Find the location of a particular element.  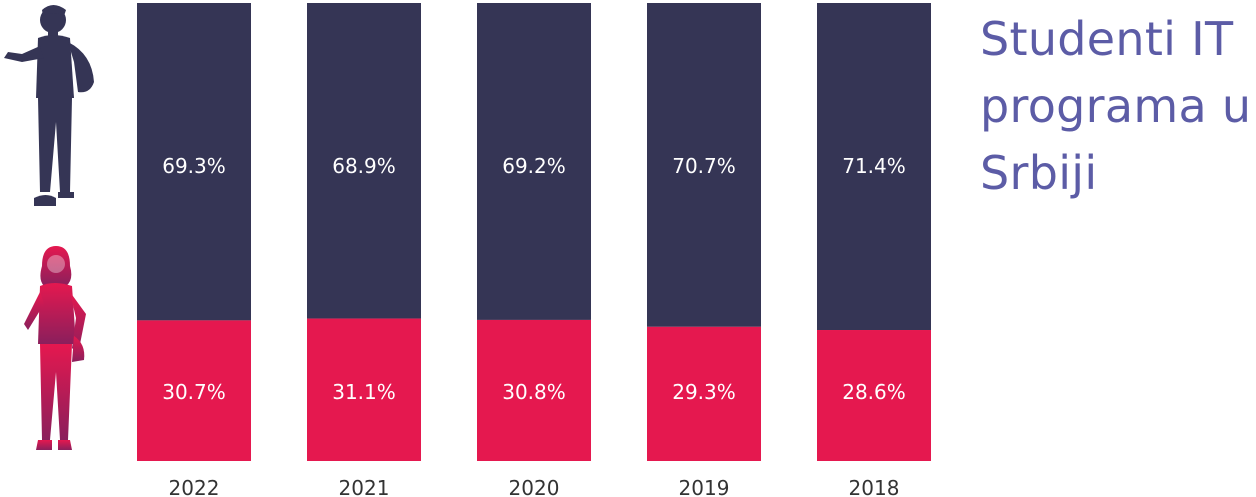

x-tick-label-2020: 2020 is located at coordinates (534, 486).